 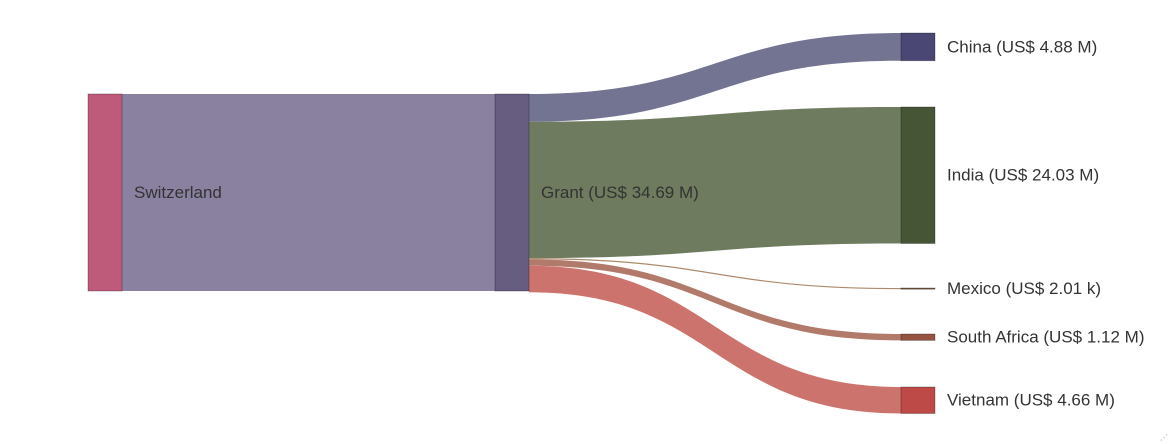 What do you see at coordinates (918, 47) in the screenshot?
I see `node-china` at bounding box center [918, 47].